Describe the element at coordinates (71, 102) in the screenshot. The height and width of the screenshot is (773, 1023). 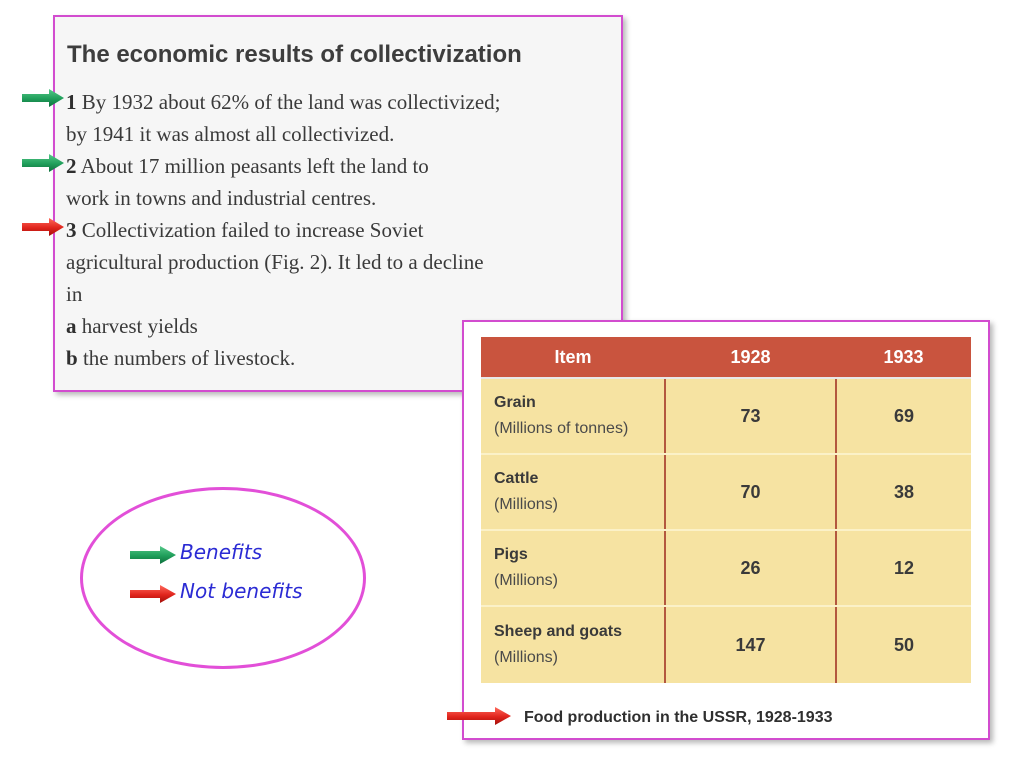
I see `point-number-1: 1` at that location.